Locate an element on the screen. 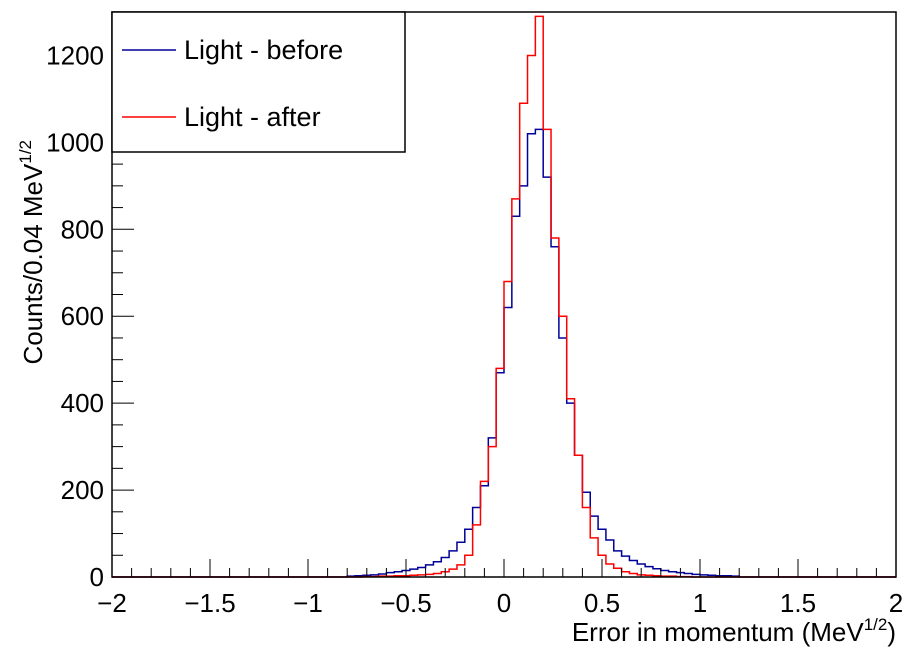  y-tick-label: 0 is located at coordinates (97, 577).